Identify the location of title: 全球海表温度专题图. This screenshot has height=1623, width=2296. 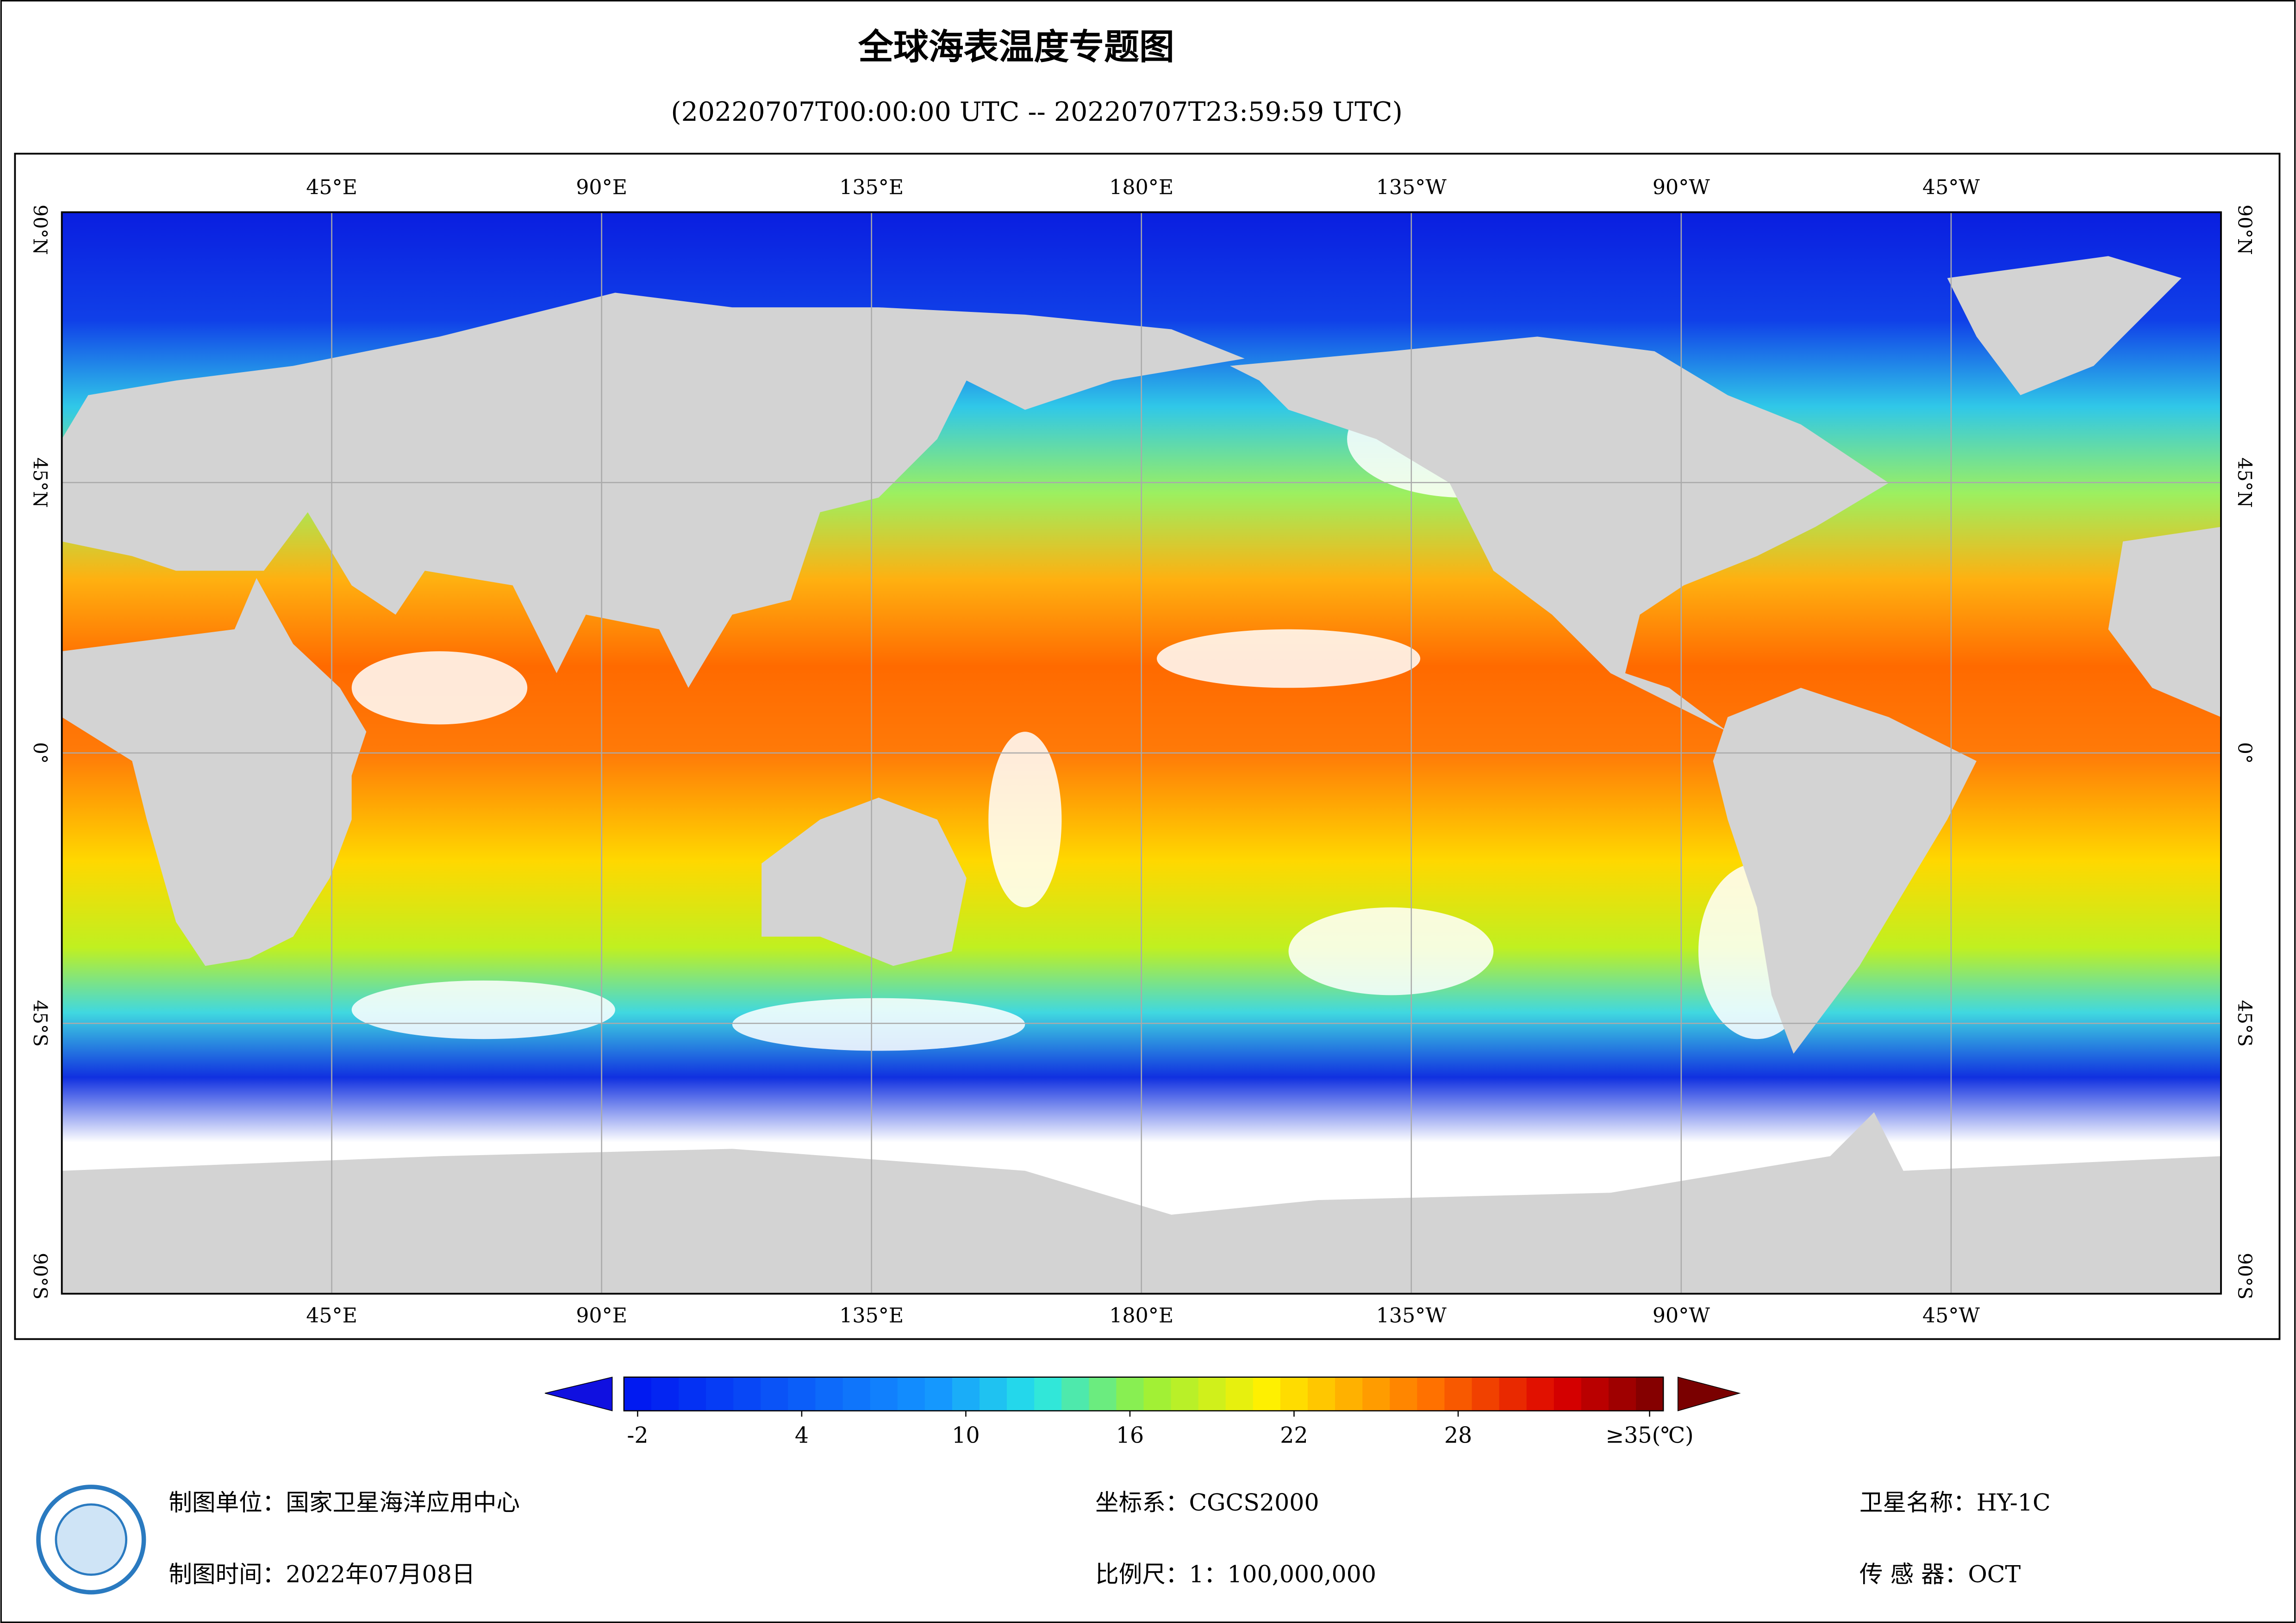
(1016, 47).